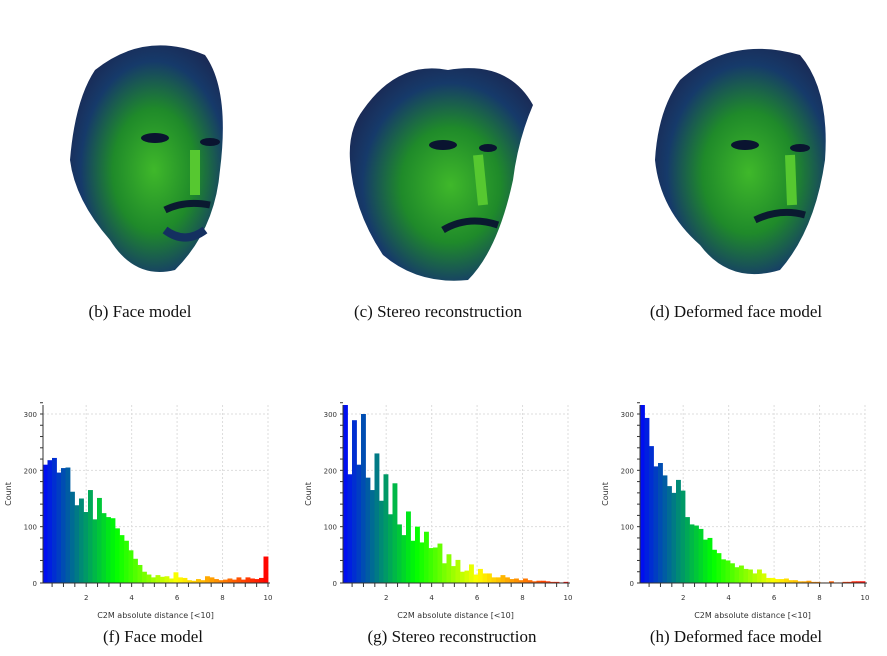 This screenshot has width=887, height=656. Describe the element at coordinates (438, 311) in the screenshot. I see `caption-c: (c) Stereo reconstruction` at that location.